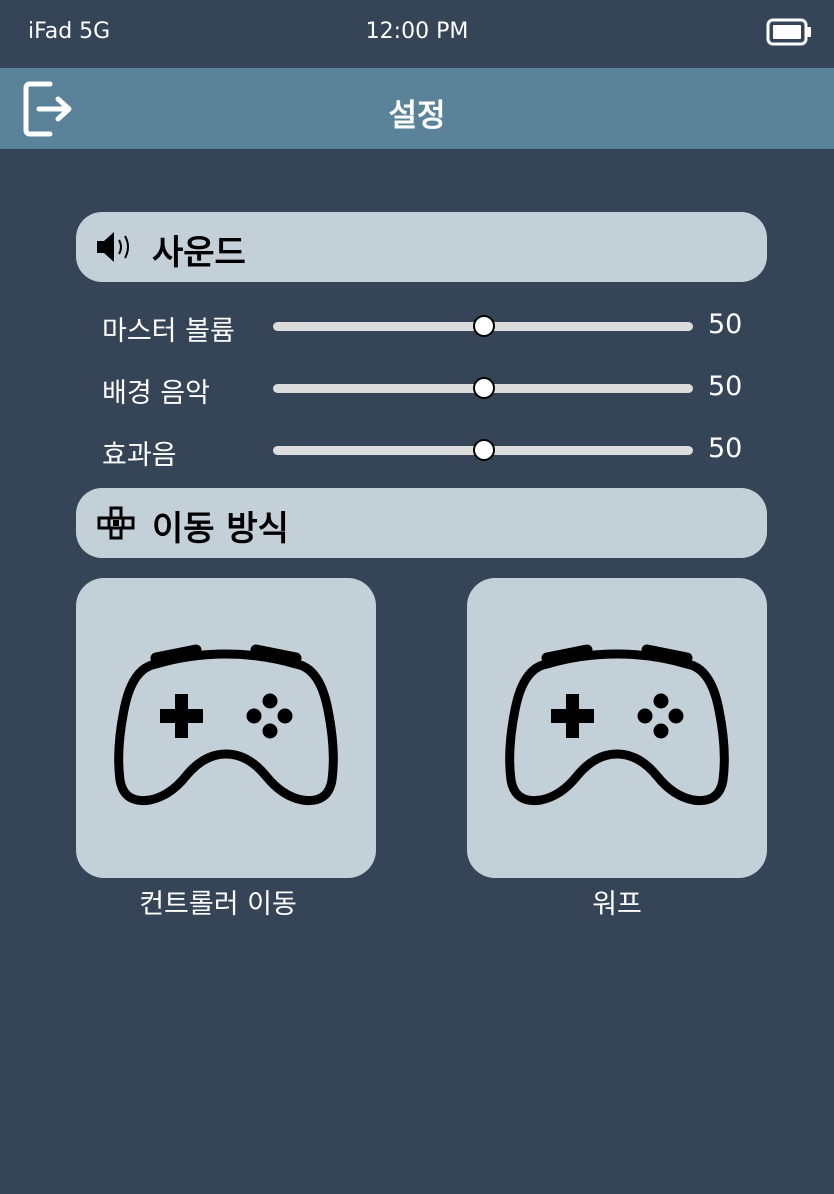 The height and width of the screenshot is (1194, 834). What do you see at coordinates (725, 324) in the screenshot?
I see `master-volume-value: 50` at bounding box center [725, 324].